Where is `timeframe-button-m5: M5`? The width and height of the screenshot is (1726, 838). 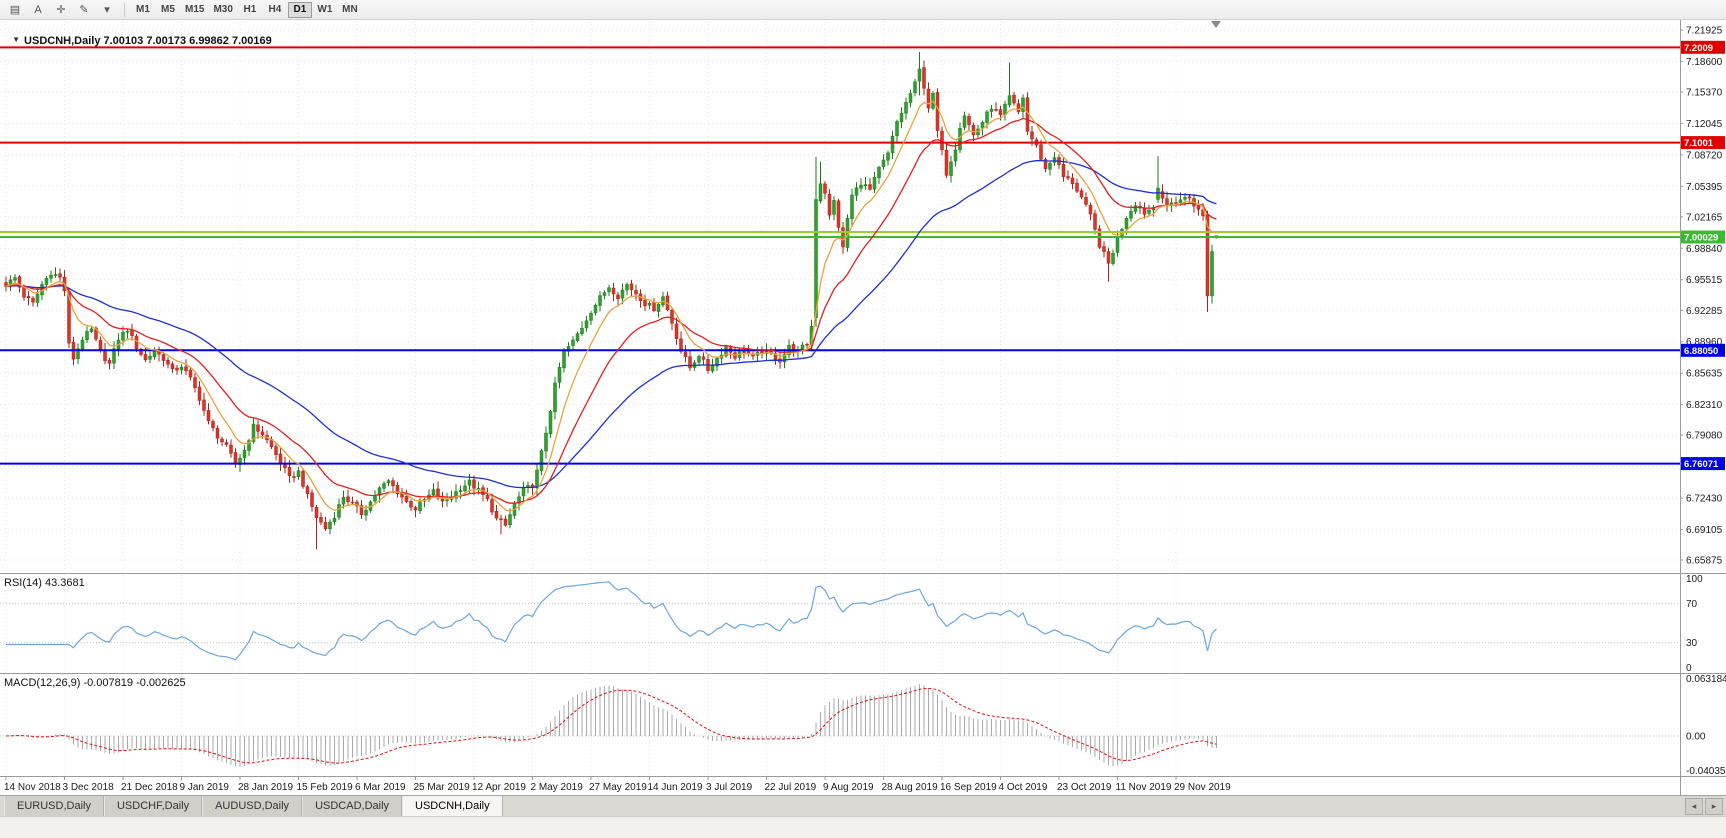 timeframe-button-m5: M5 is located at coordinates (168, 9).